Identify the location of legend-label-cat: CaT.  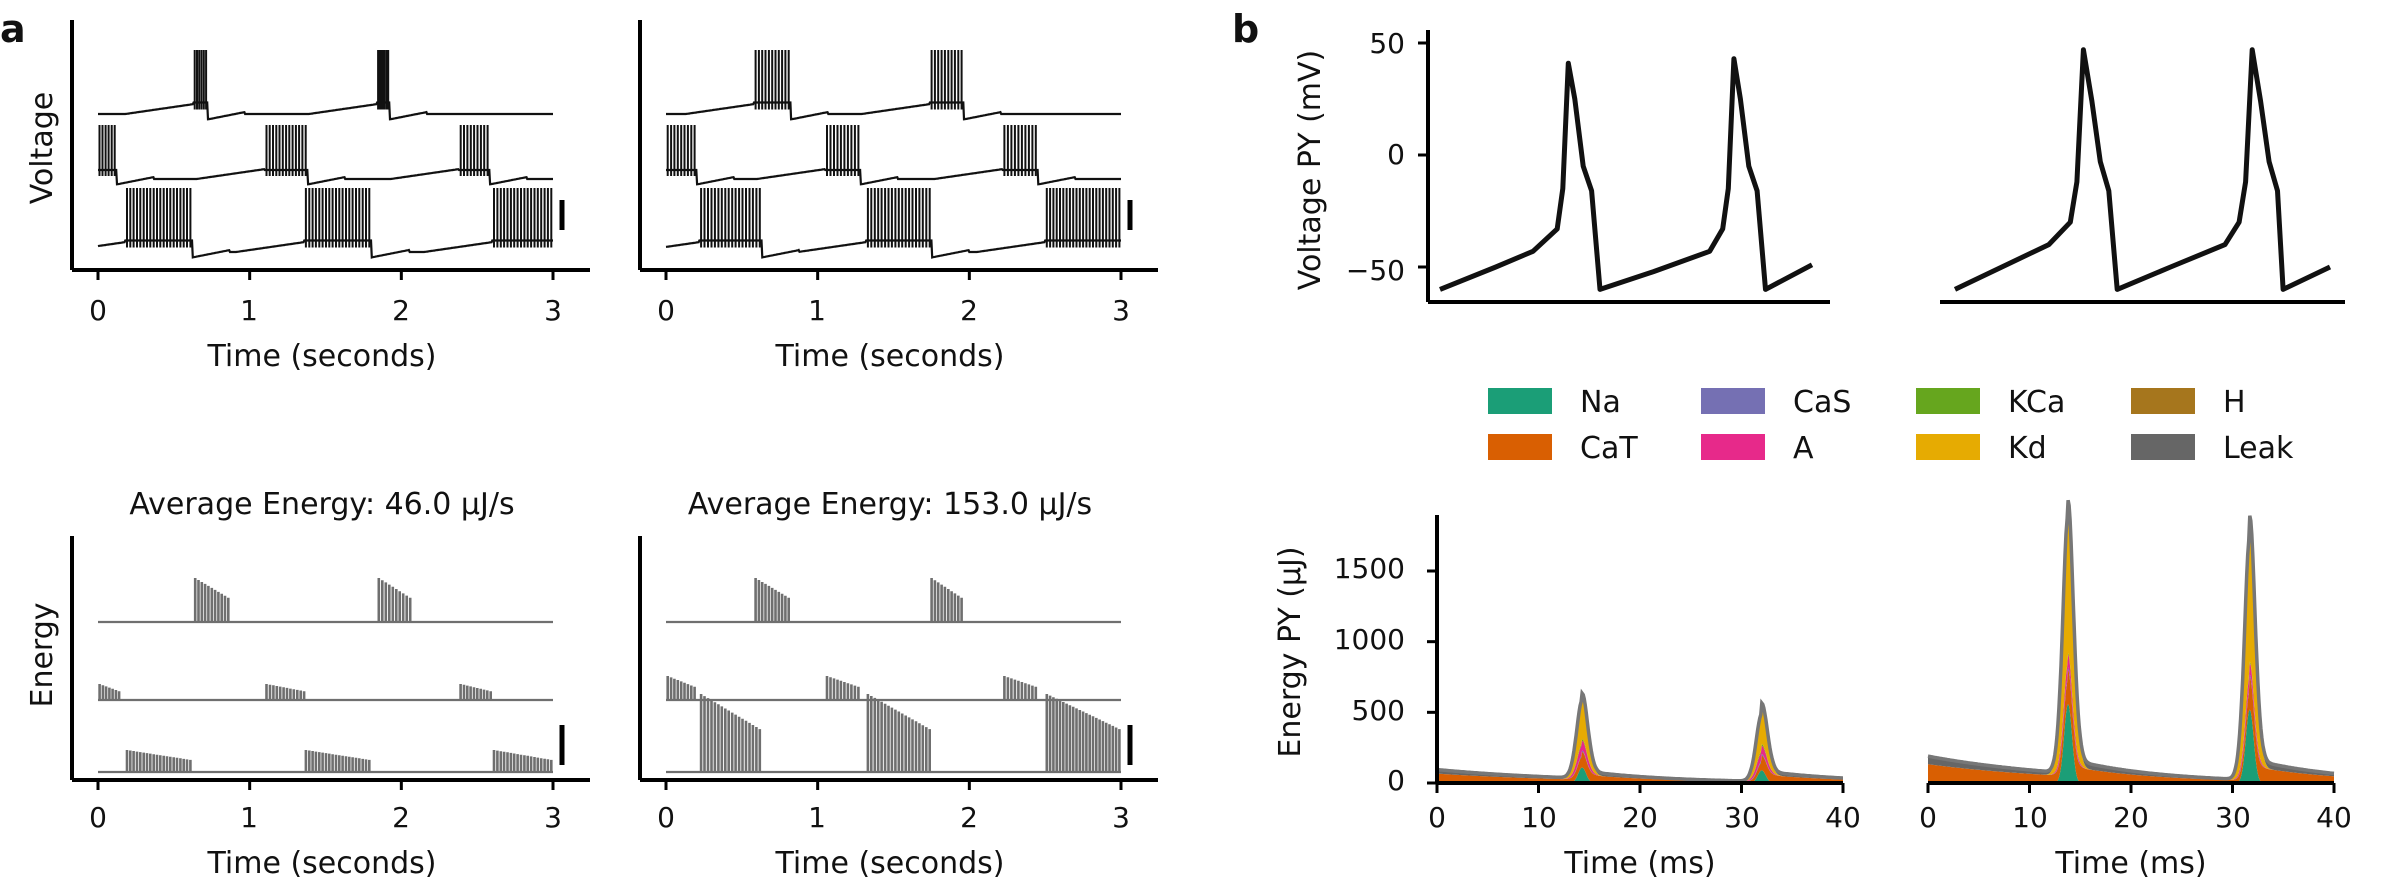
(1609, 448).